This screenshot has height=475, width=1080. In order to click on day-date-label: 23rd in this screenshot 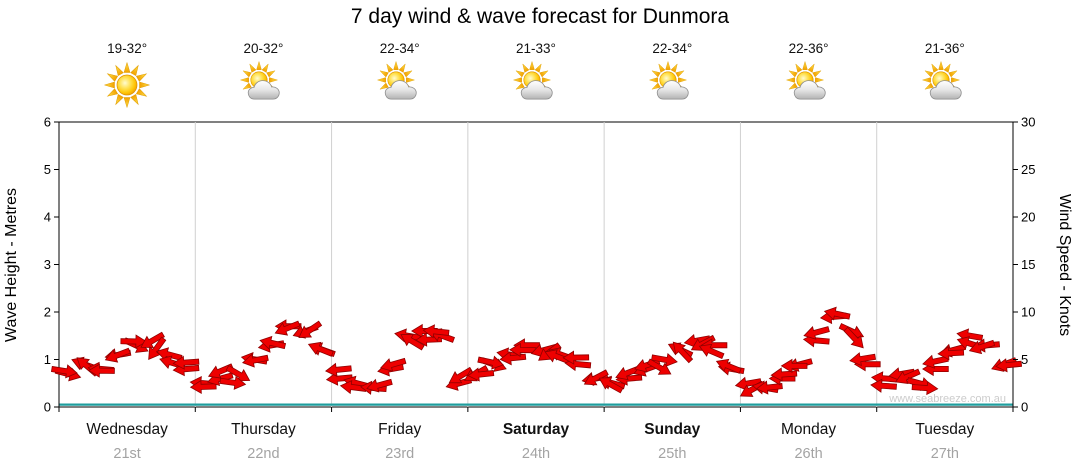, I will do `click(399, 454)`.